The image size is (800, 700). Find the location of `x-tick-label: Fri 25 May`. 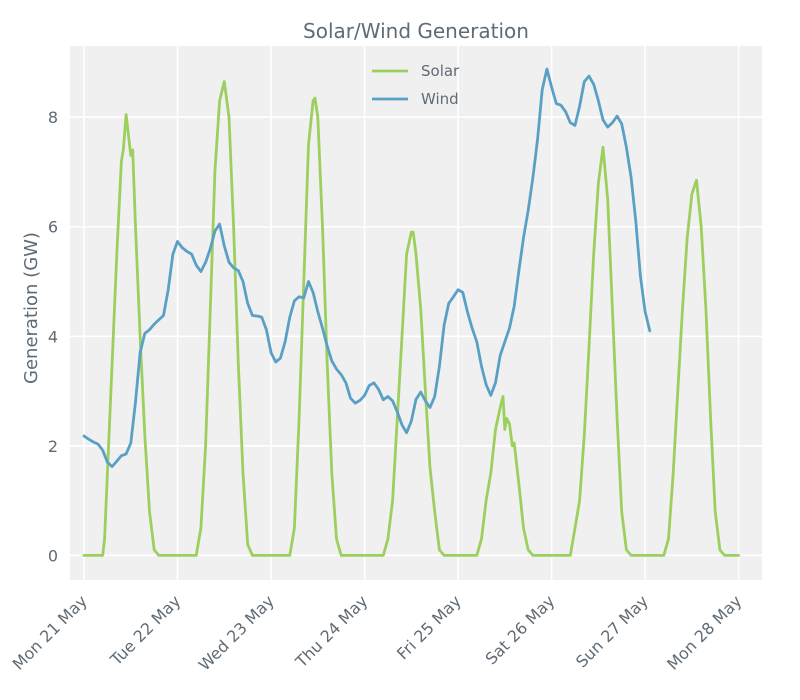

x-tick-label: Fri 25 May is located at coordinates (429, 627).